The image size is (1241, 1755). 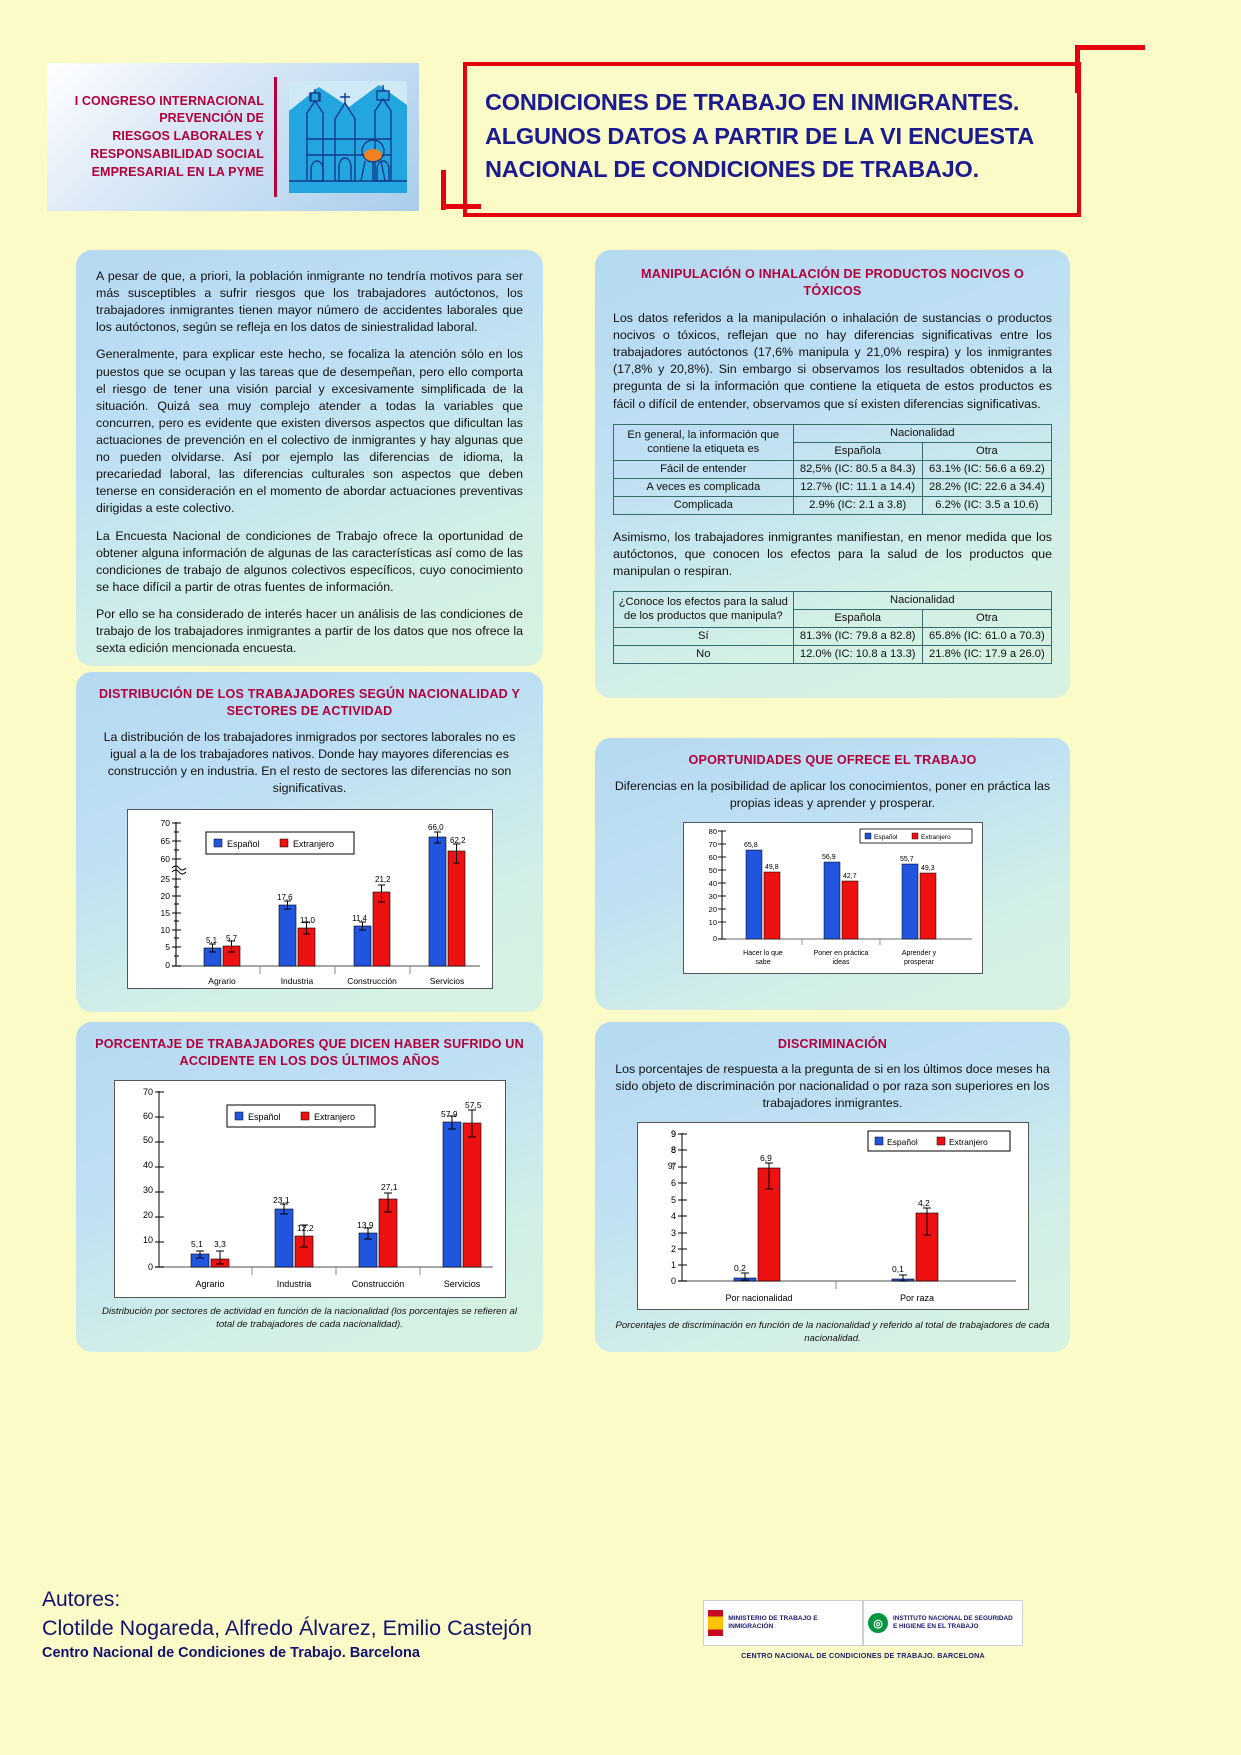 What do you see at coordinates (758, 1298) in the screenshot?
I see `svg-text: Por nacionalidad` at bounding box center [758, 1298].